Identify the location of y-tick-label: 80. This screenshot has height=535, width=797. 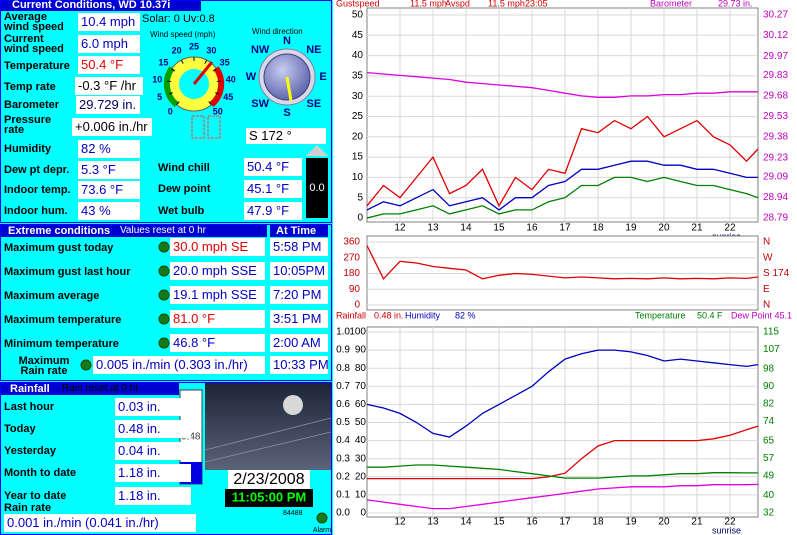
(361, 368).